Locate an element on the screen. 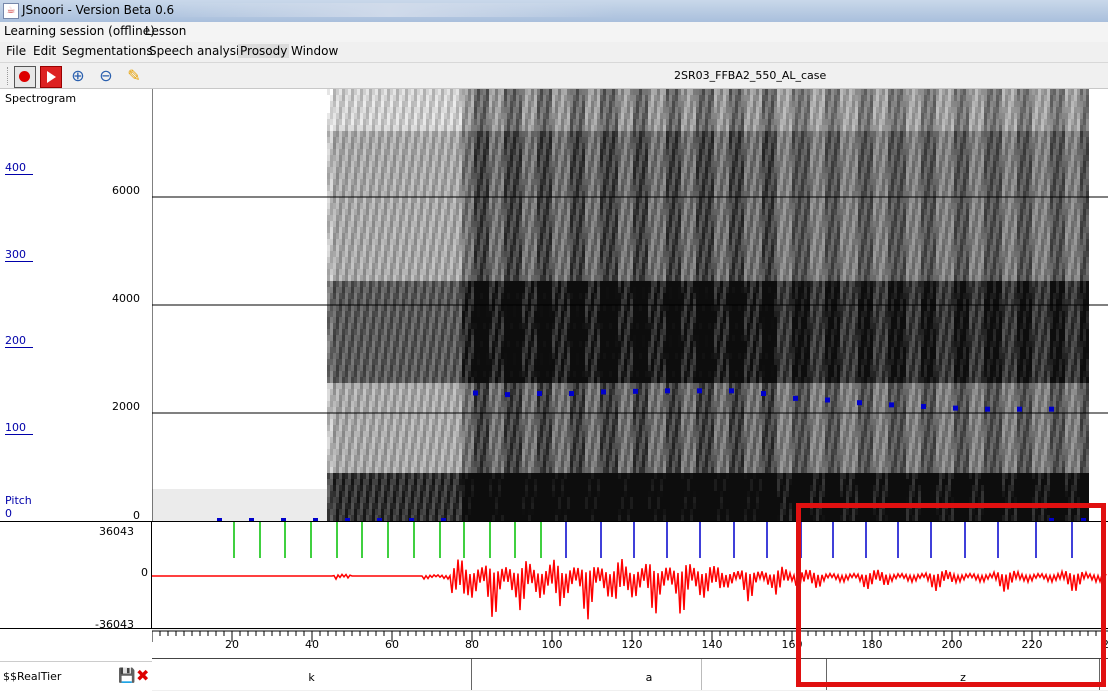 Image resolution: width=1108 pixels, height=691 pixels. java-app-icon: ☕ is located at coordinates (11, 11).